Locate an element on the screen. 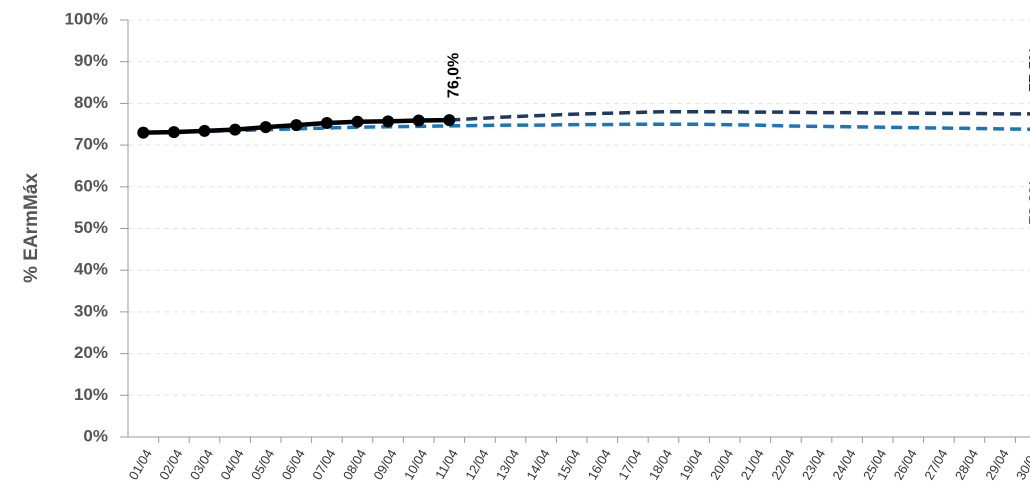 The image size is (1030, 497). x-tick-label: 08/04 is located at coordinates (354, 465).